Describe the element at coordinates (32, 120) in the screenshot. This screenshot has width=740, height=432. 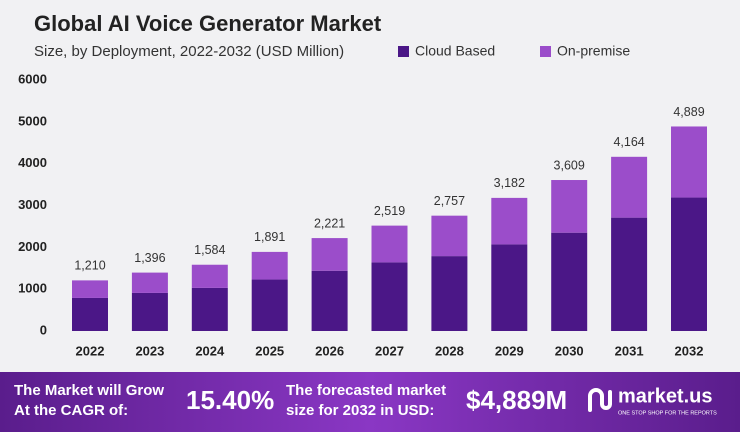
I see `y-tick-label: 5000` at that location.